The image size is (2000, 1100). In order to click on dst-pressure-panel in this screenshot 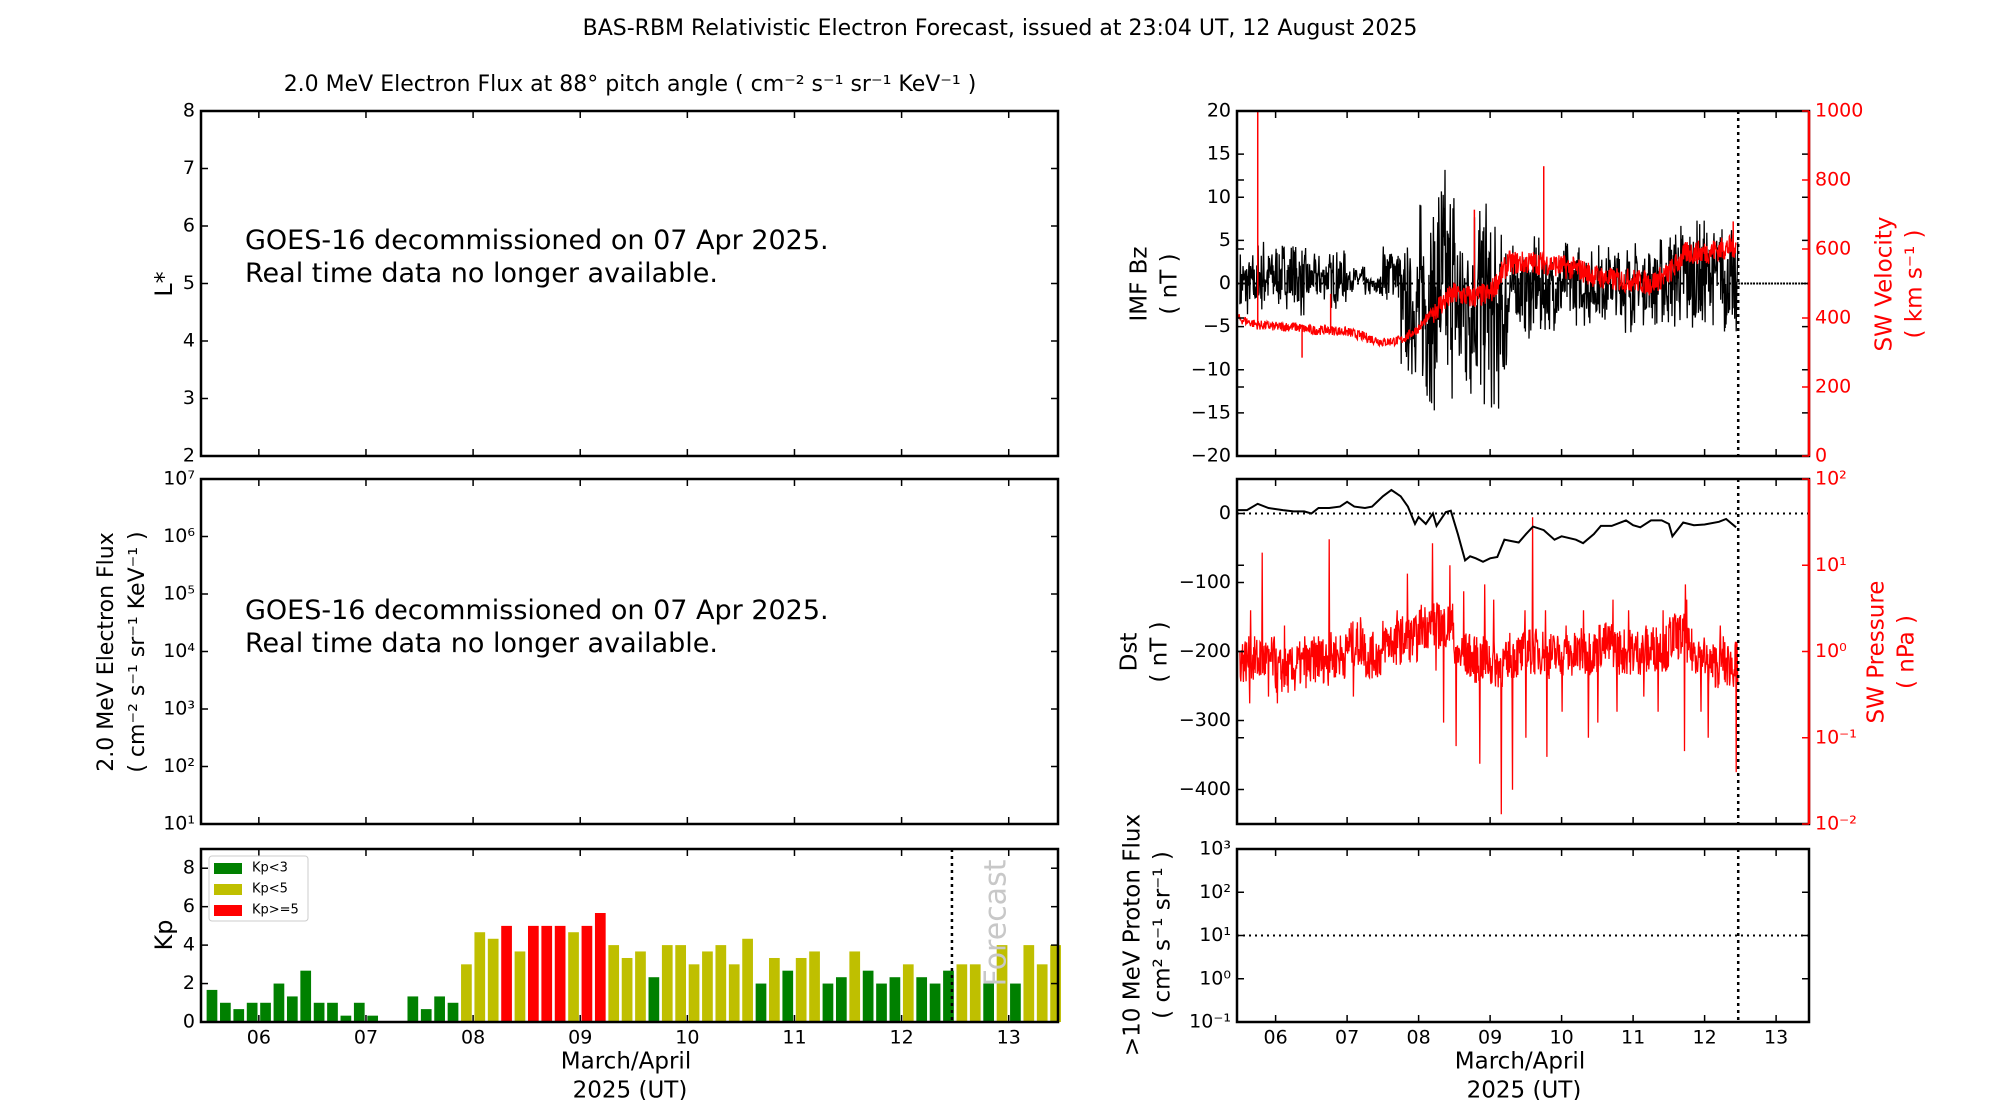, I will do `click(1523, 651)`.